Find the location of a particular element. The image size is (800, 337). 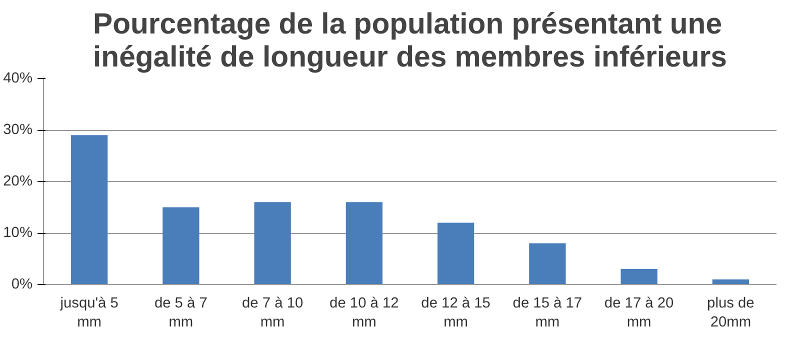

y-tick-label: 0% is located at coordinates (22, 284).